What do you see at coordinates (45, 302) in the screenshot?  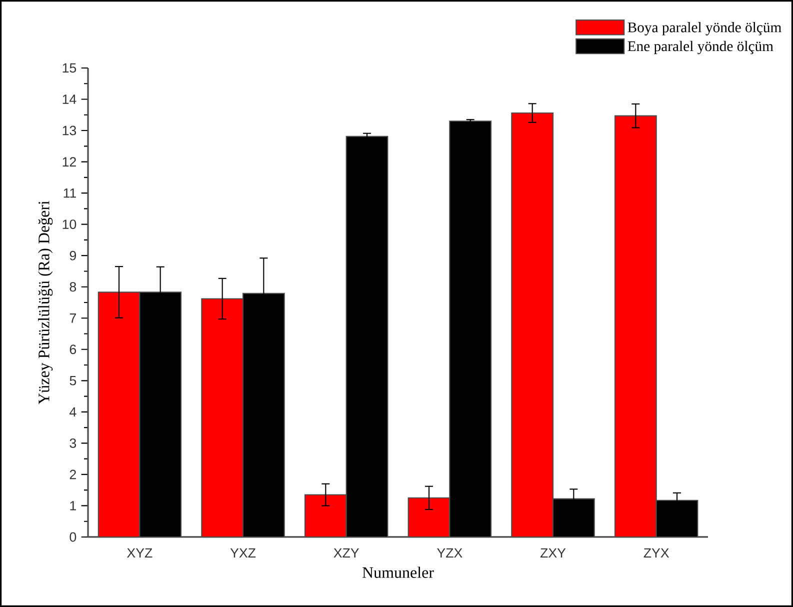 I see `y-axis-title: Yüzey Pürüzlülüğü (Ra) Değeri` at bounding box center [45, 302].